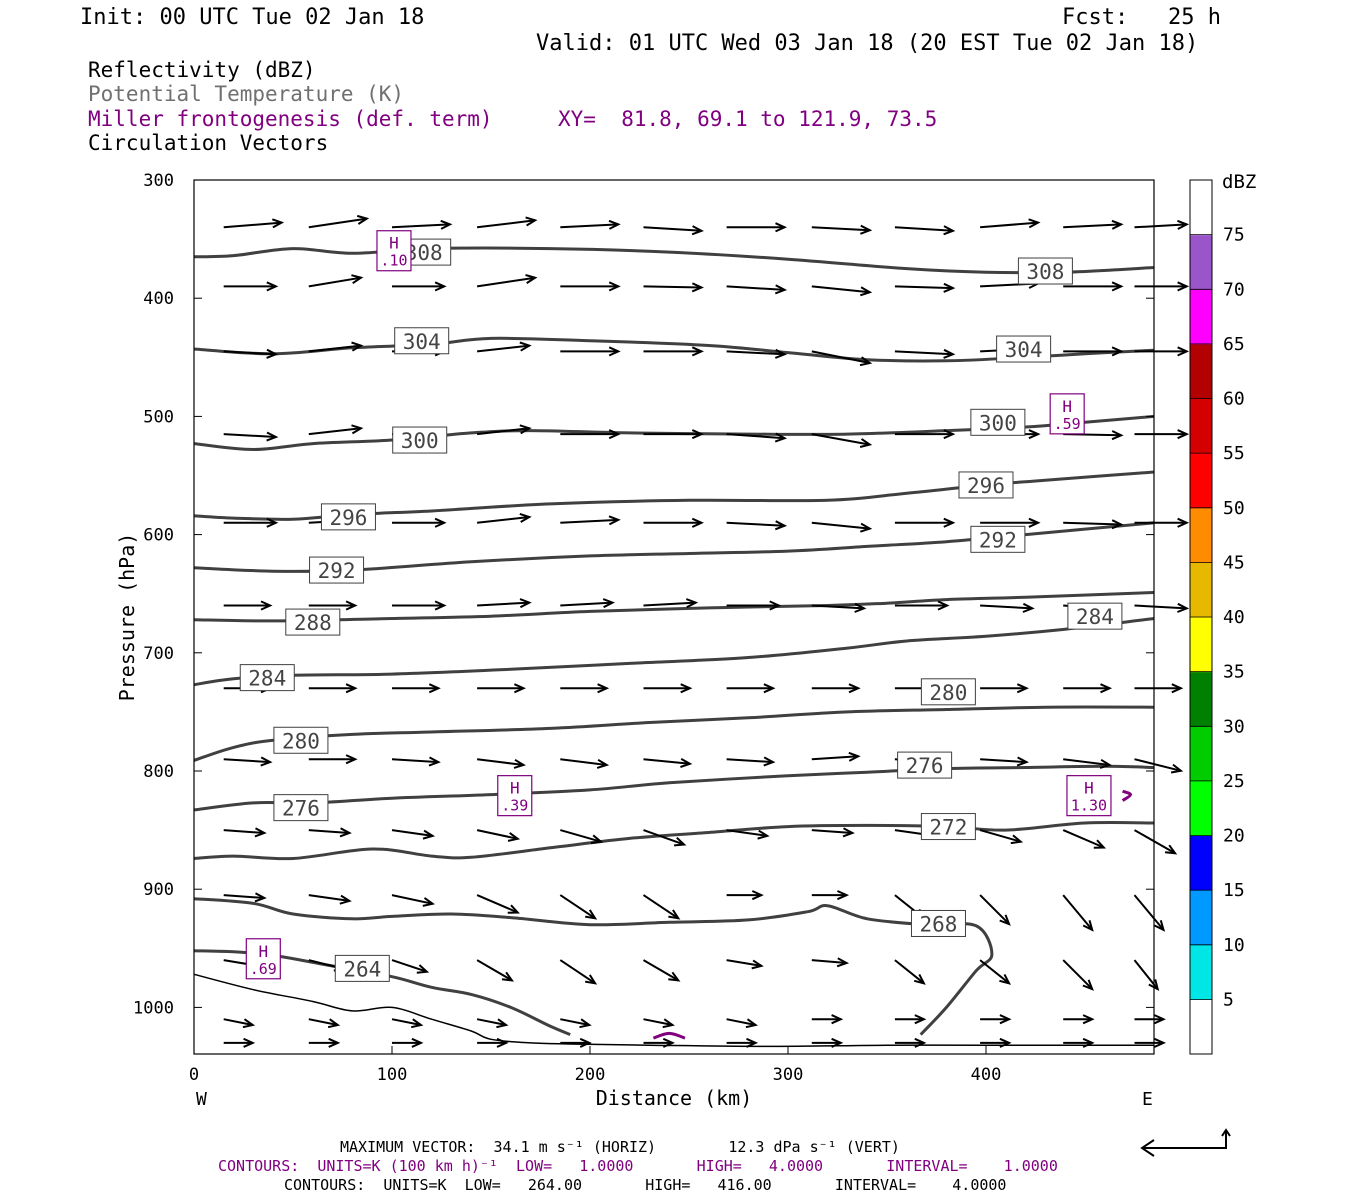 This screenshot has height=1200, width=1350. What do you see at coordinates (1147, 1099) in the screenshot?
I see `east-label: E` at bounding box center [1147, 1099].